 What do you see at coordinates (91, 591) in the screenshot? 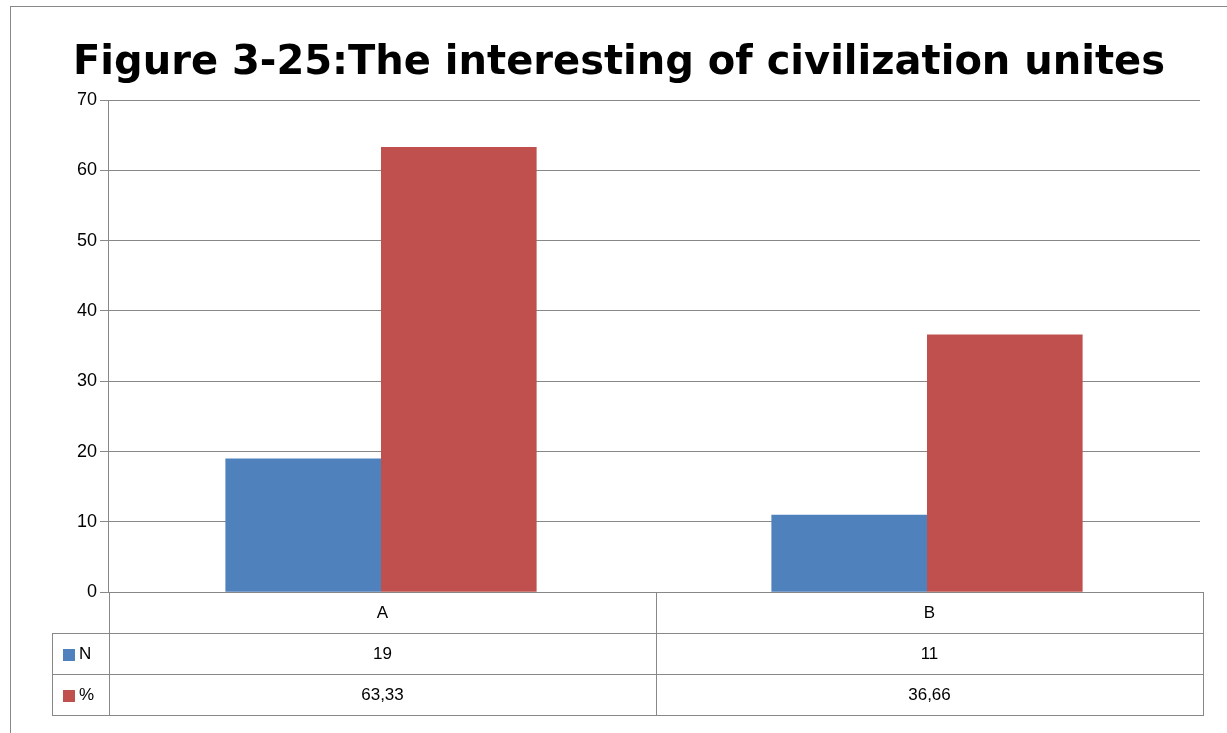
I see `y-tick-label: 0` at bounding box center [91, 591].